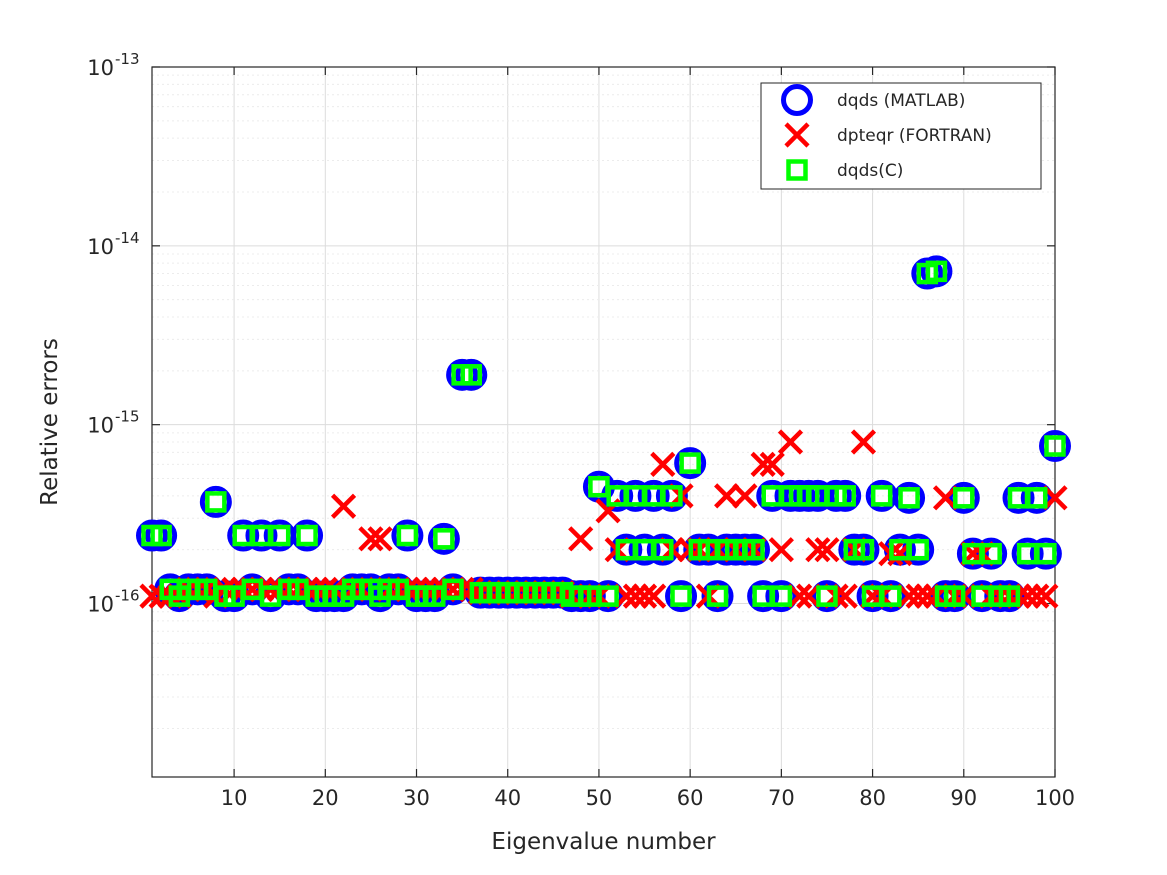  Describe the element at coordinates (127, 596) in the screenshot. I see `y-tick-label-exponent: -16` at that location.